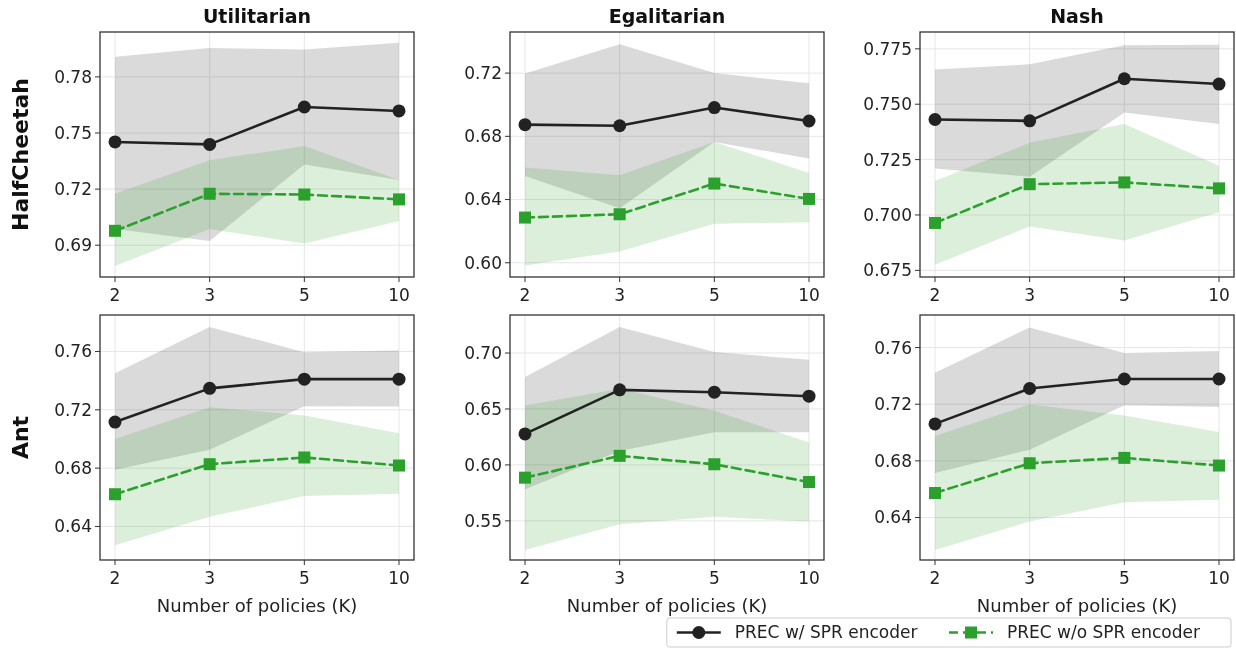 The image size is (1236, 648). What do you see at coordinates (667, 16) in the screenshot?
I see `chart-title: Egalitarian` at bounding box center [667, 16].